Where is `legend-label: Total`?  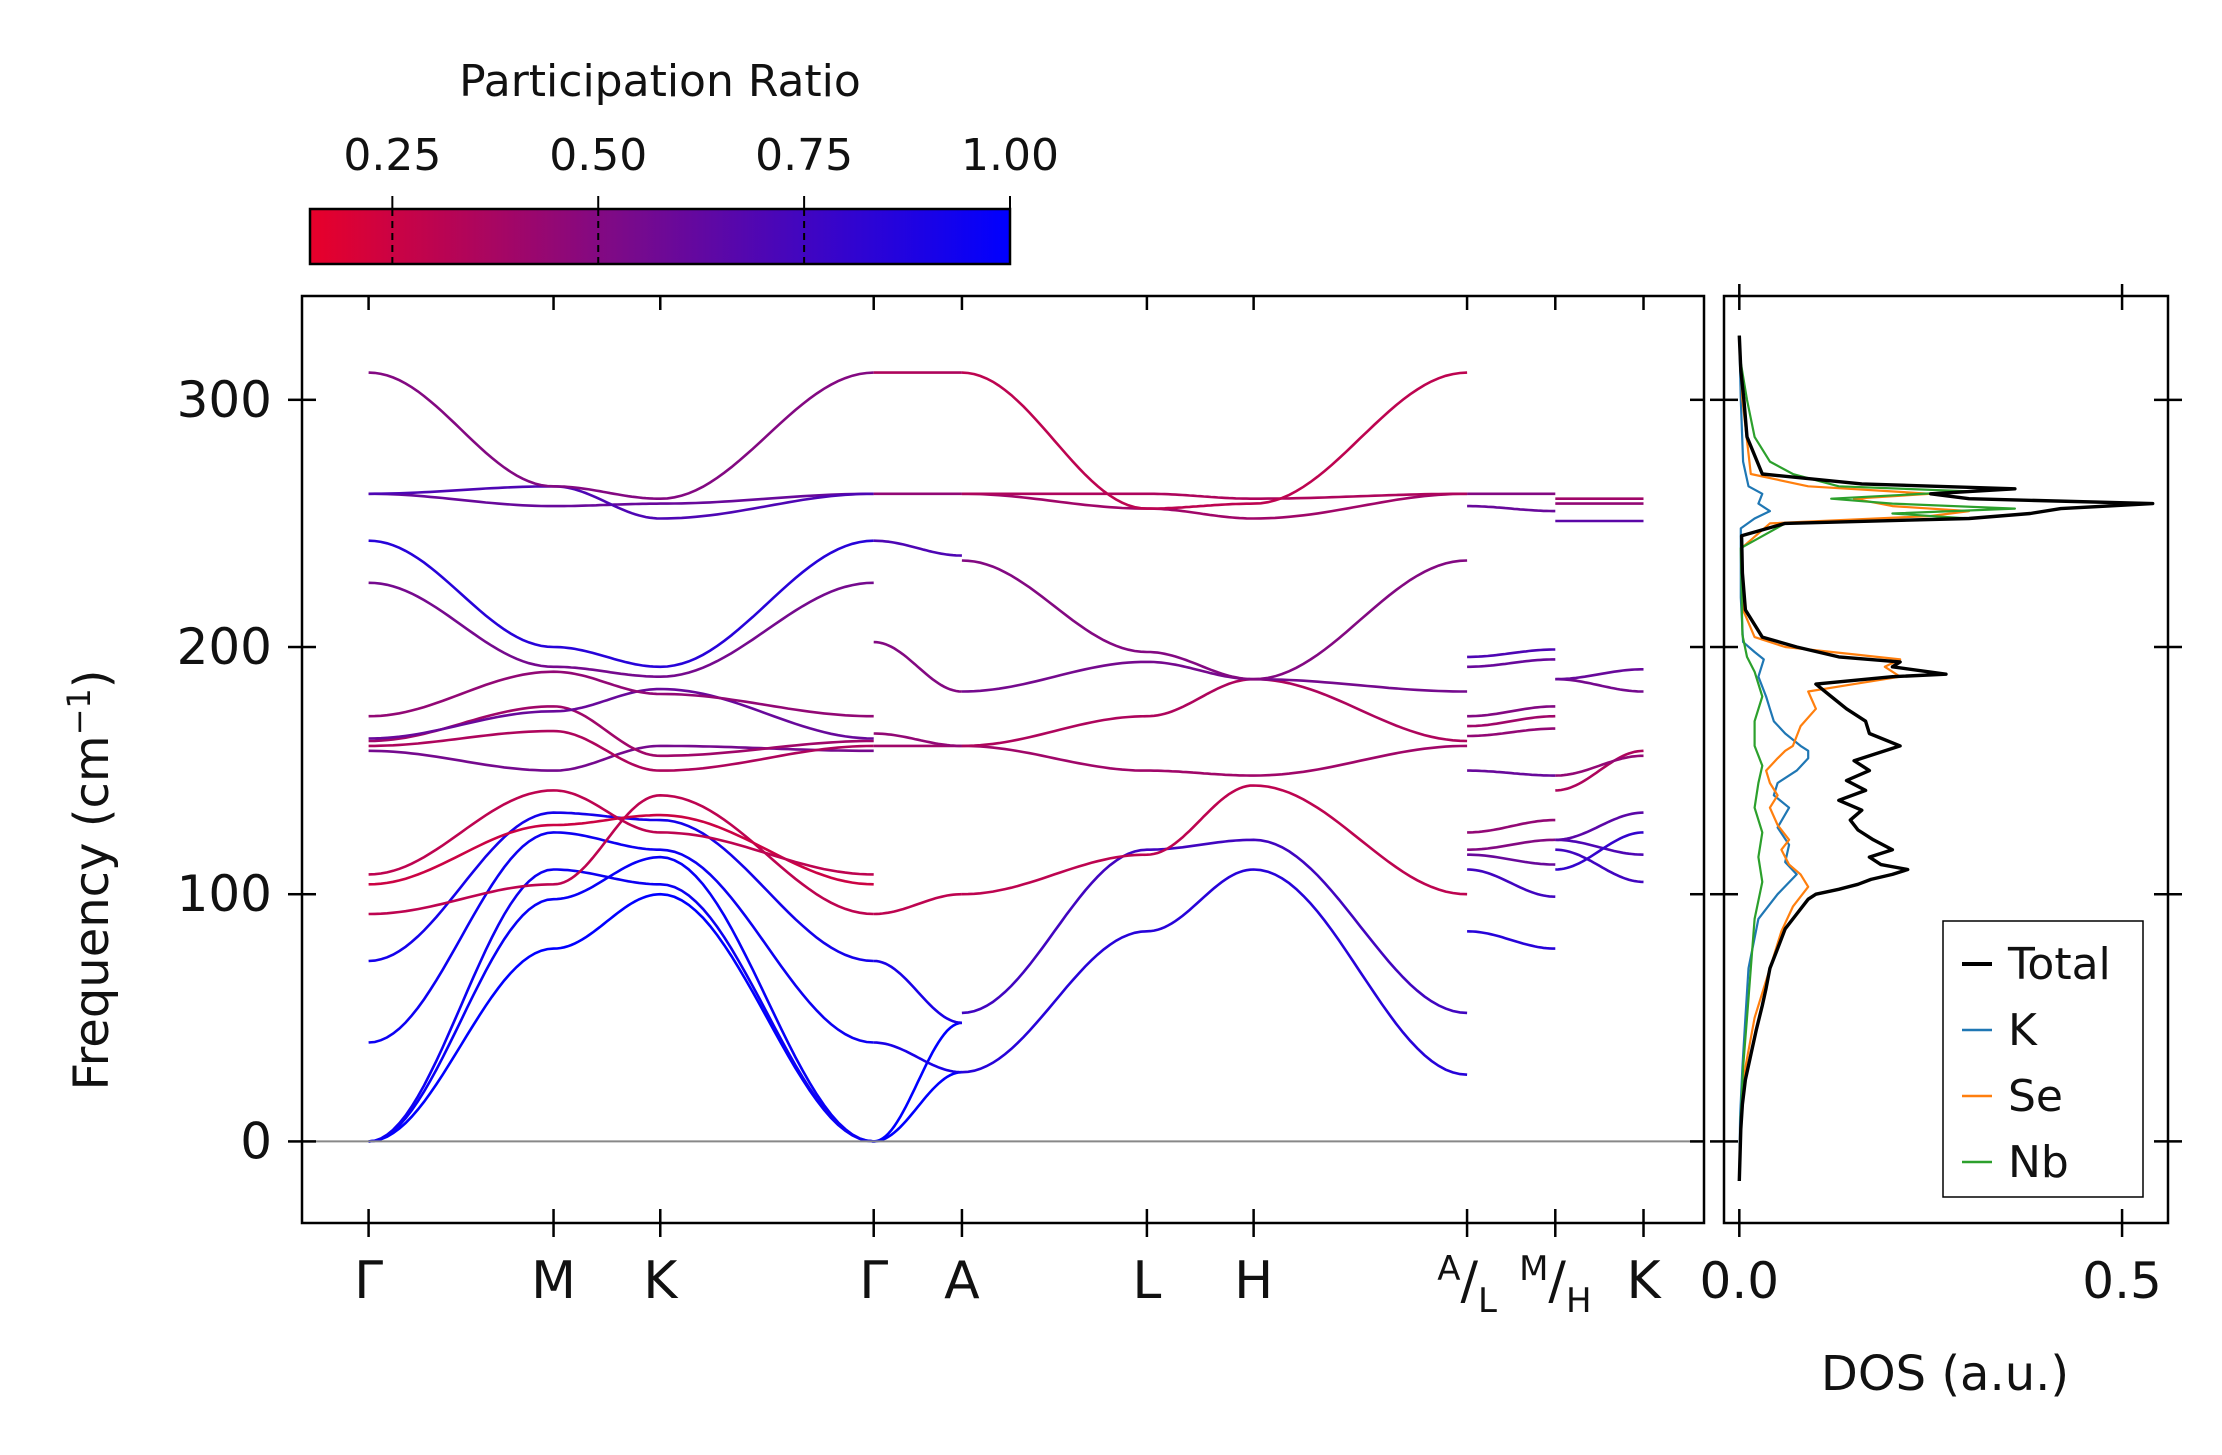
legend-label: Total is located at coordinates (2059, 964).